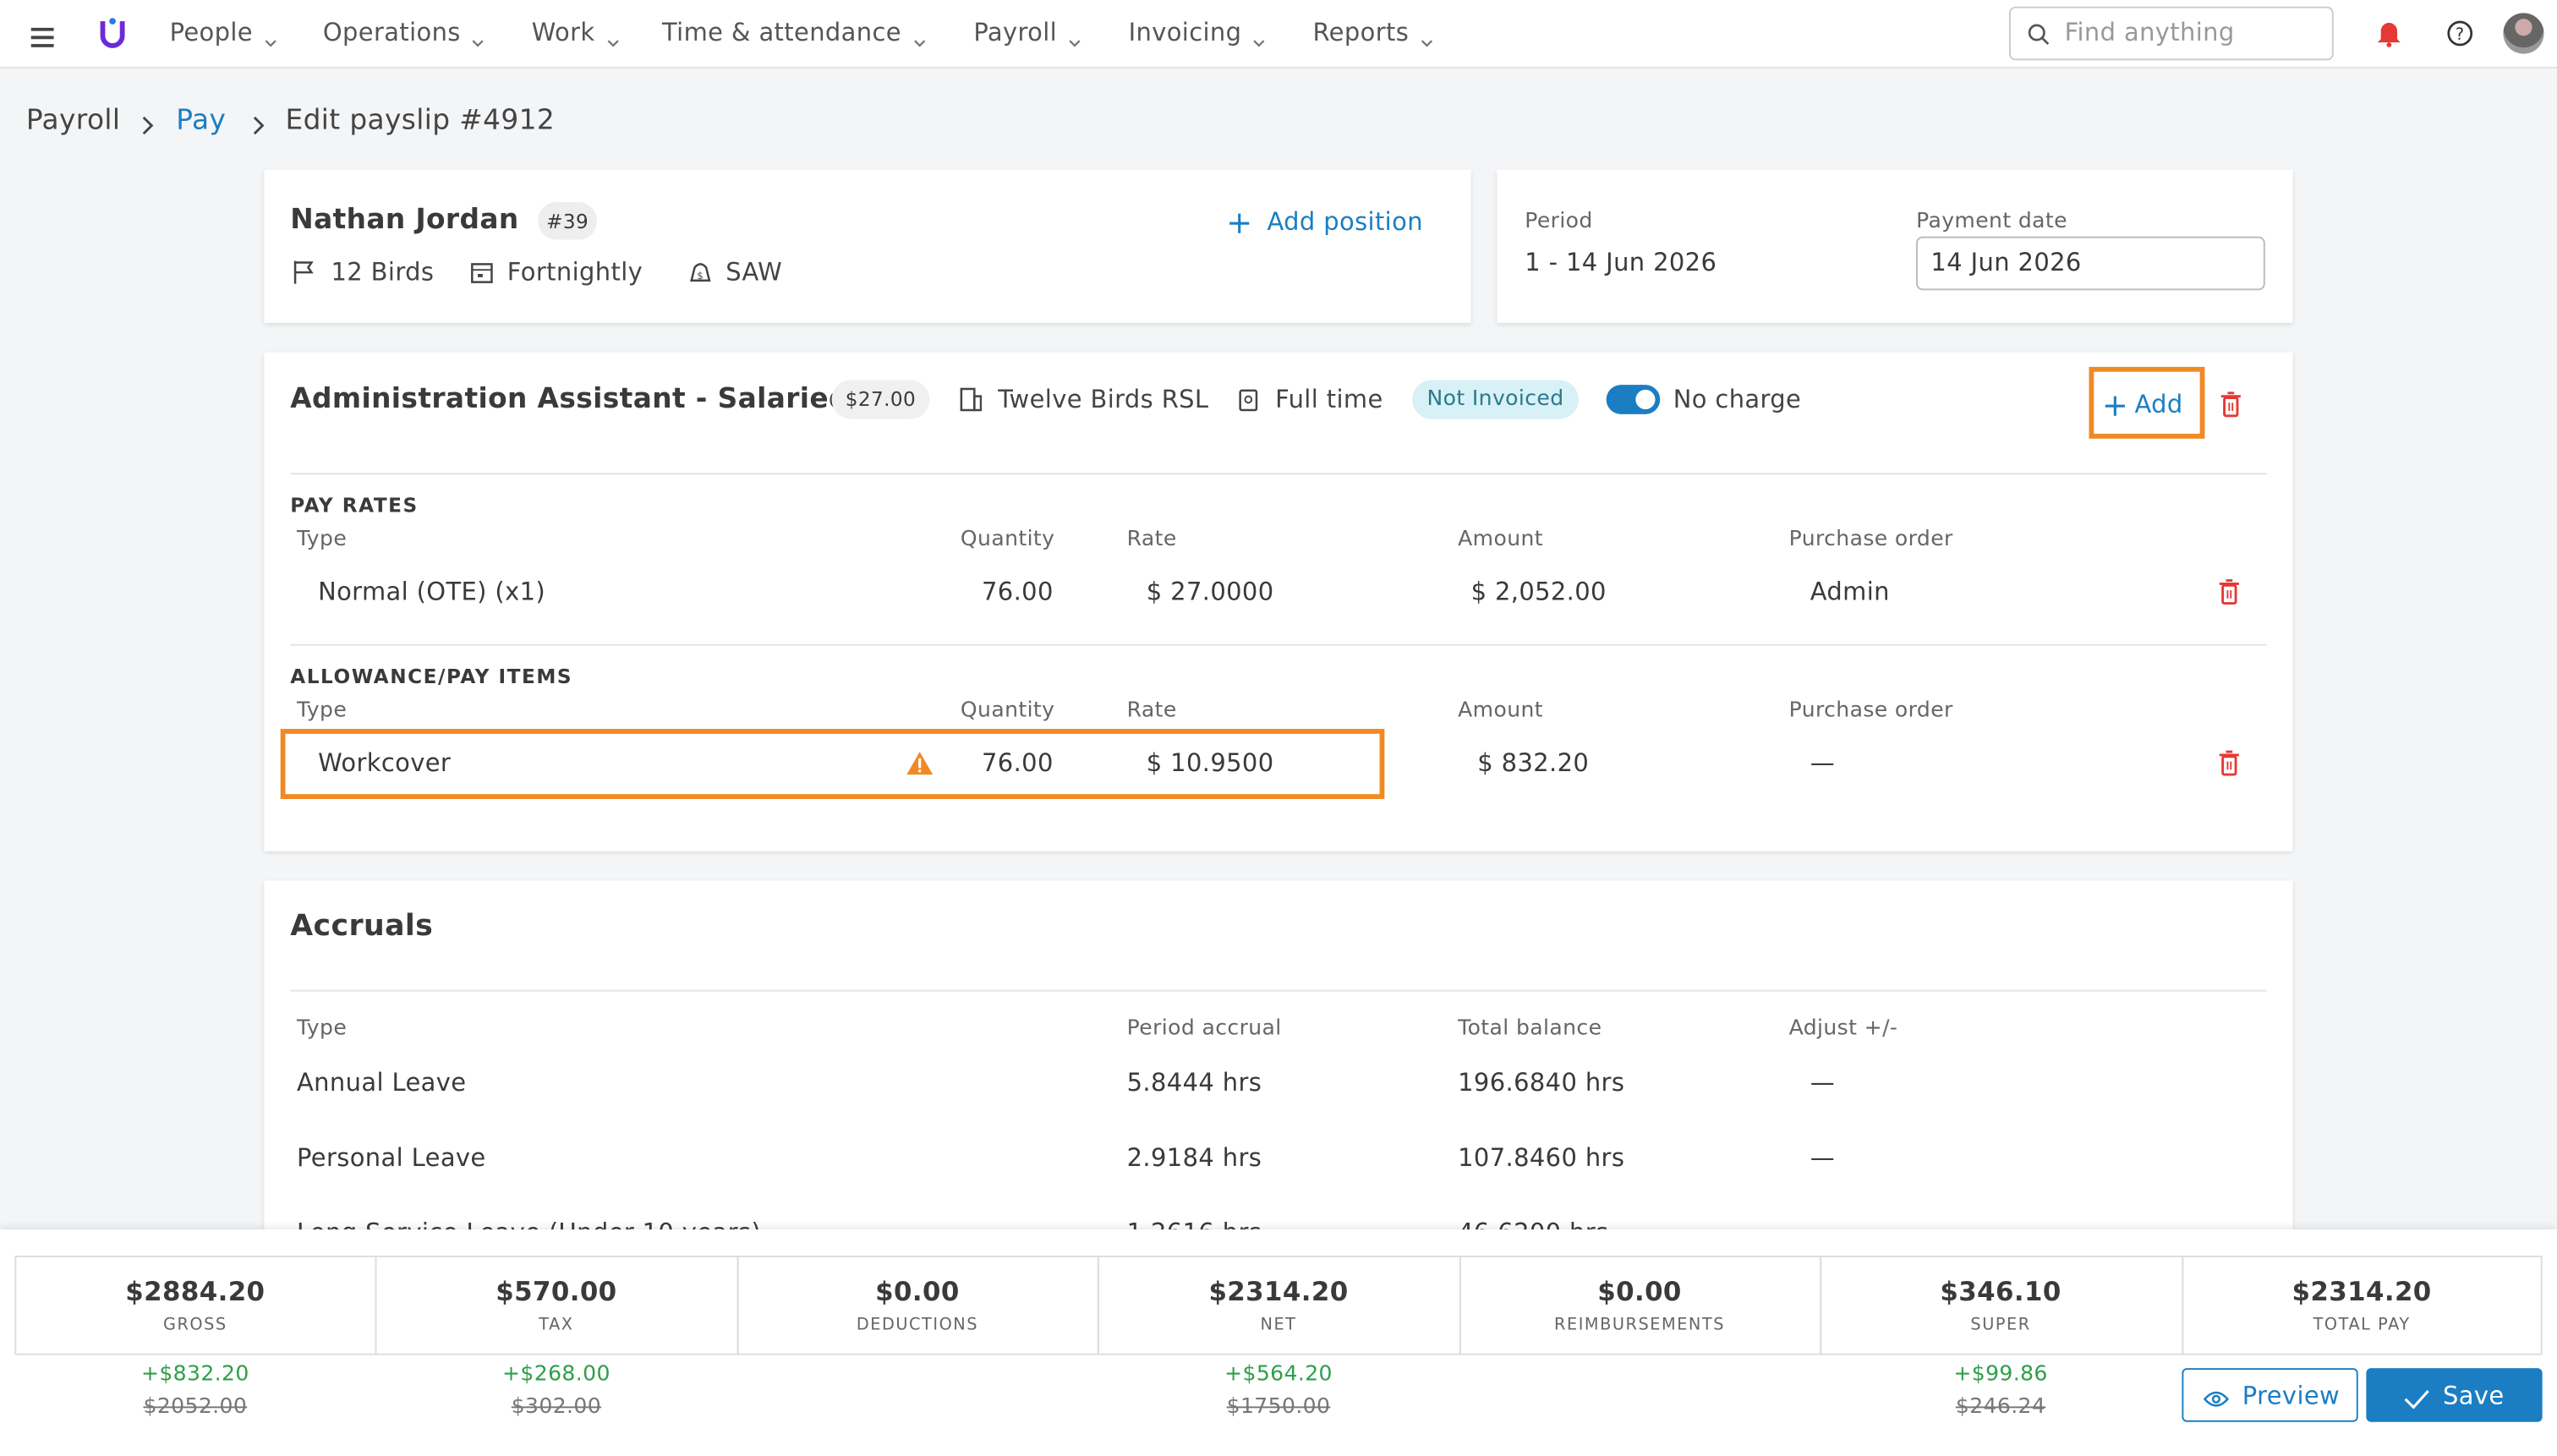 The image size is (2557, 1456). Describe the element at coordinates (1361, 32) in the screenshot. I see `nav-item: Reports` at that location.